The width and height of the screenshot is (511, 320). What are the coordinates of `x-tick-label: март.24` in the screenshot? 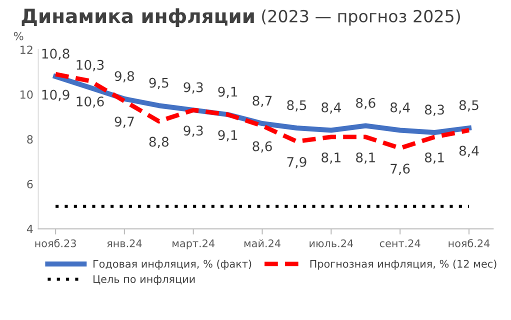 It's located at (193, 244).